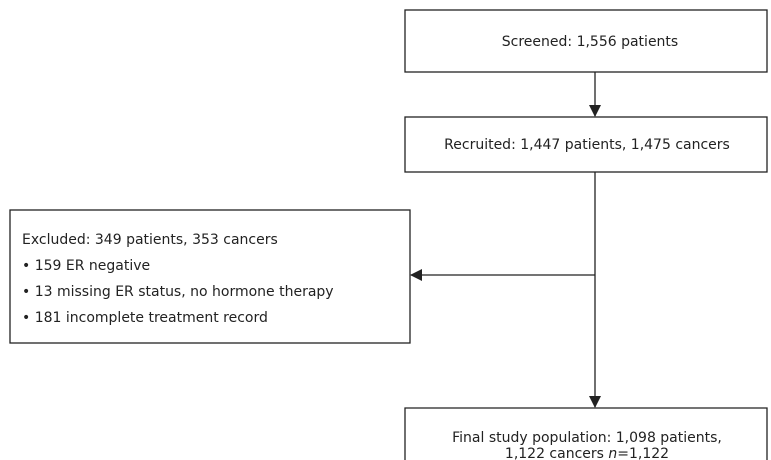 This screenshot has height=460, width=771. I want to click on box-screened, so click(586, 41).